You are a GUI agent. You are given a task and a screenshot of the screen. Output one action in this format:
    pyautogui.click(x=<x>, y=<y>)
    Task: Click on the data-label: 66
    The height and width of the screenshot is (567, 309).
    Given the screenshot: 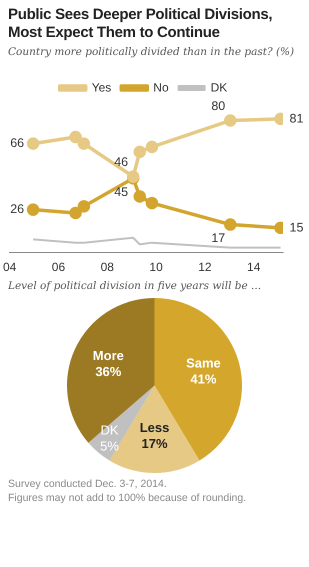 What is the action you would take?
    pyautogui.click(x=17, y=143)
    